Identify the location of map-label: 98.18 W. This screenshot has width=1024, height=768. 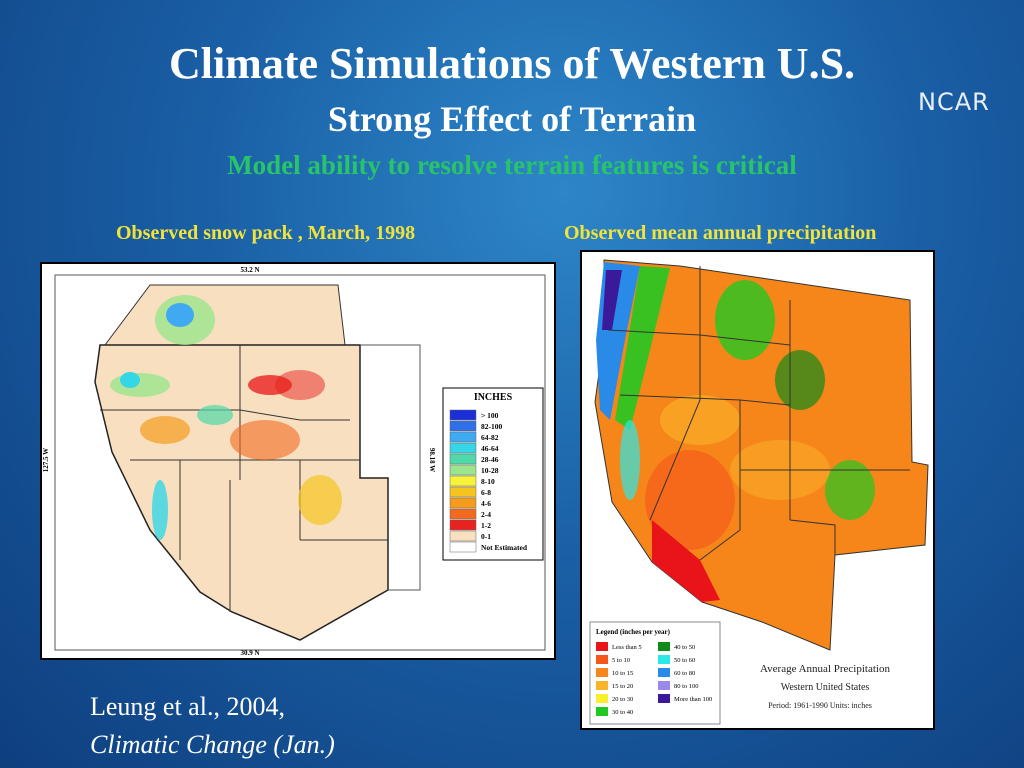
(432, 460).